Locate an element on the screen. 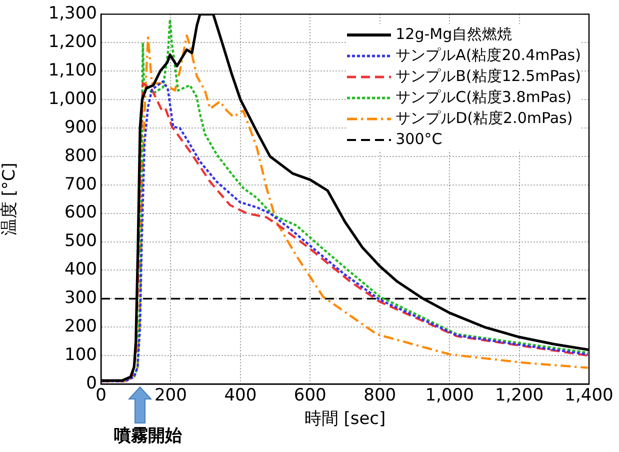 The height and width of the screenshot is (452, 619). y-tick-label: 400 is located at coordinates (80, 270).